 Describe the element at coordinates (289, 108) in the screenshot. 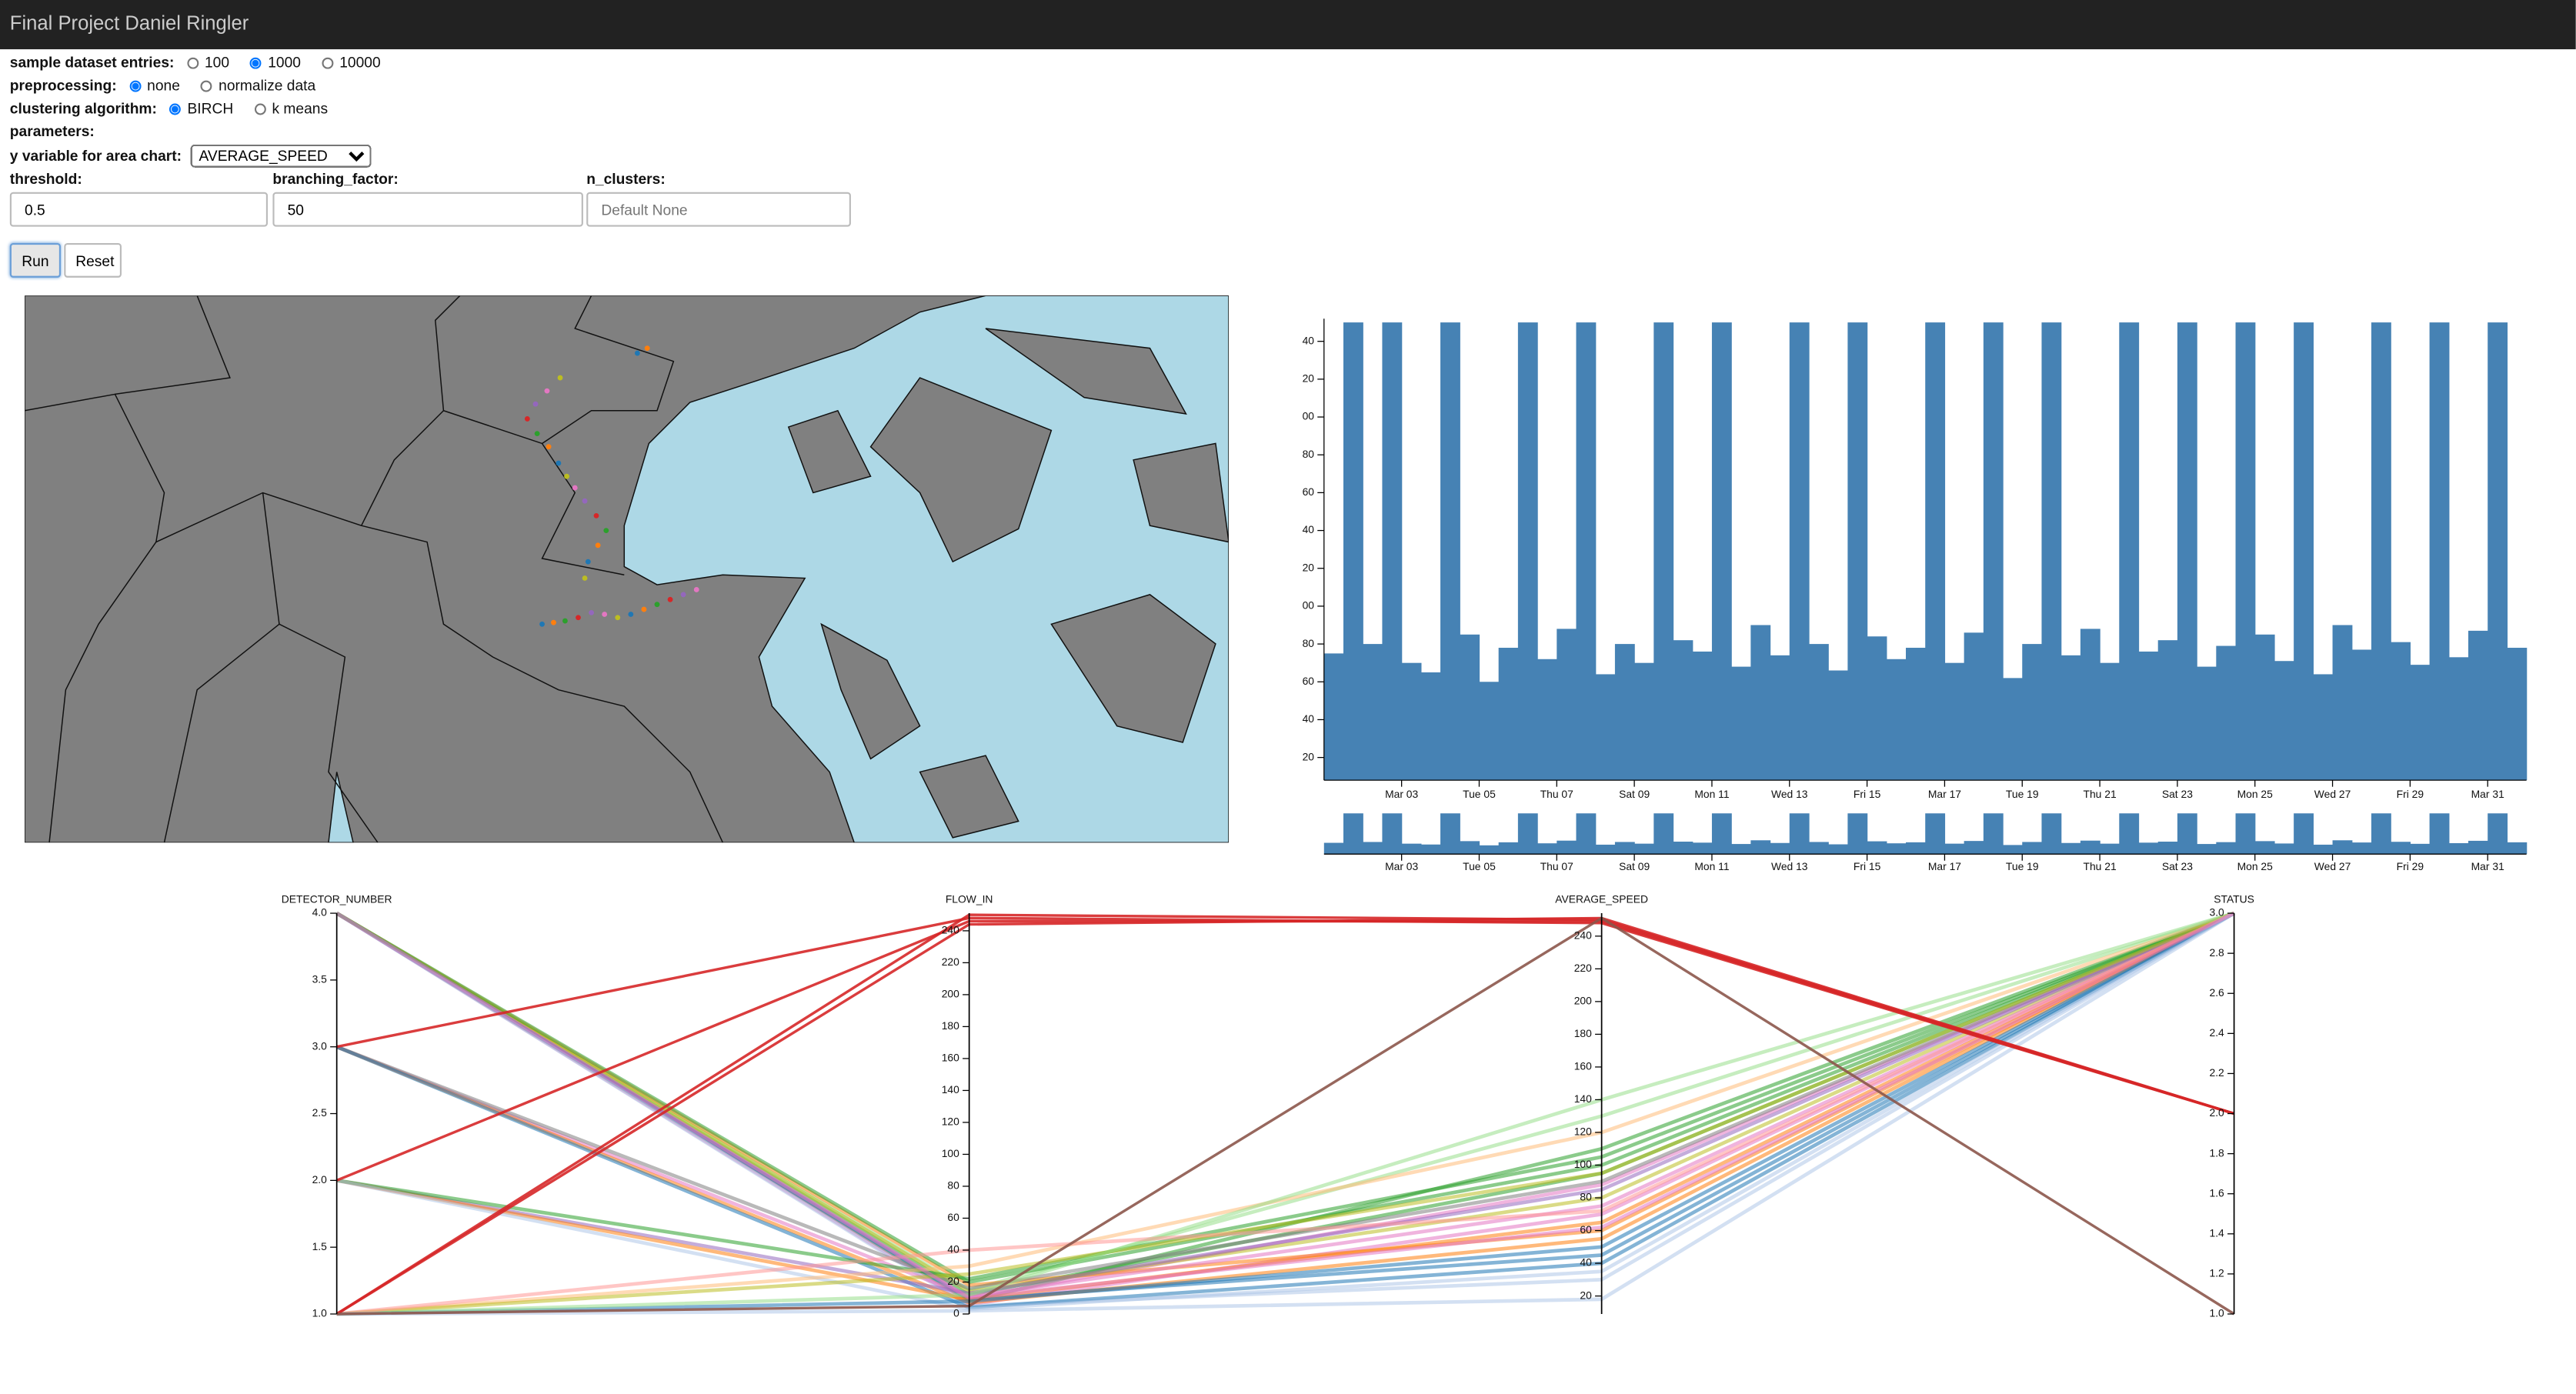

I see `option: k means` at that location.